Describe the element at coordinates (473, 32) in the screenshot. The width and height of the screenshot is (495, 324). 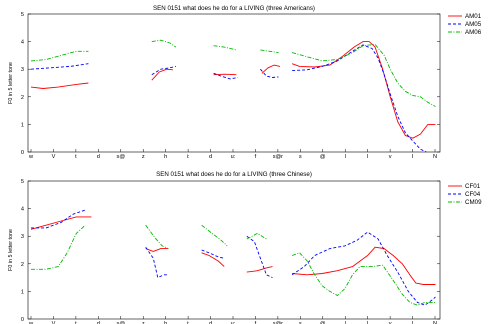
I see `legend-label-am06: AM06` at that location.